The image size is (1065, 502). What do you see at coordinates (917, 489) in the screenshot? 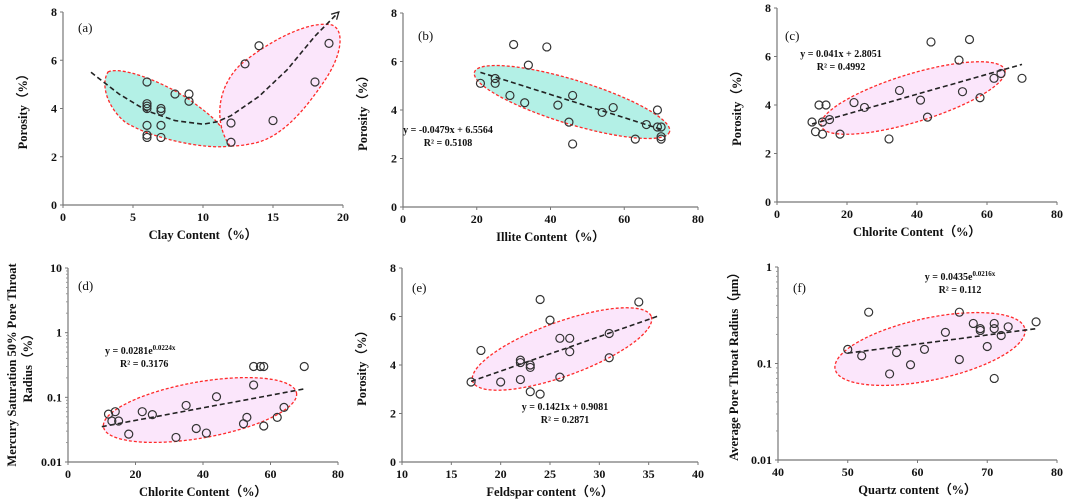
I see `x-axis-title: Quartz content（%）` at bounding box center [917, 489].